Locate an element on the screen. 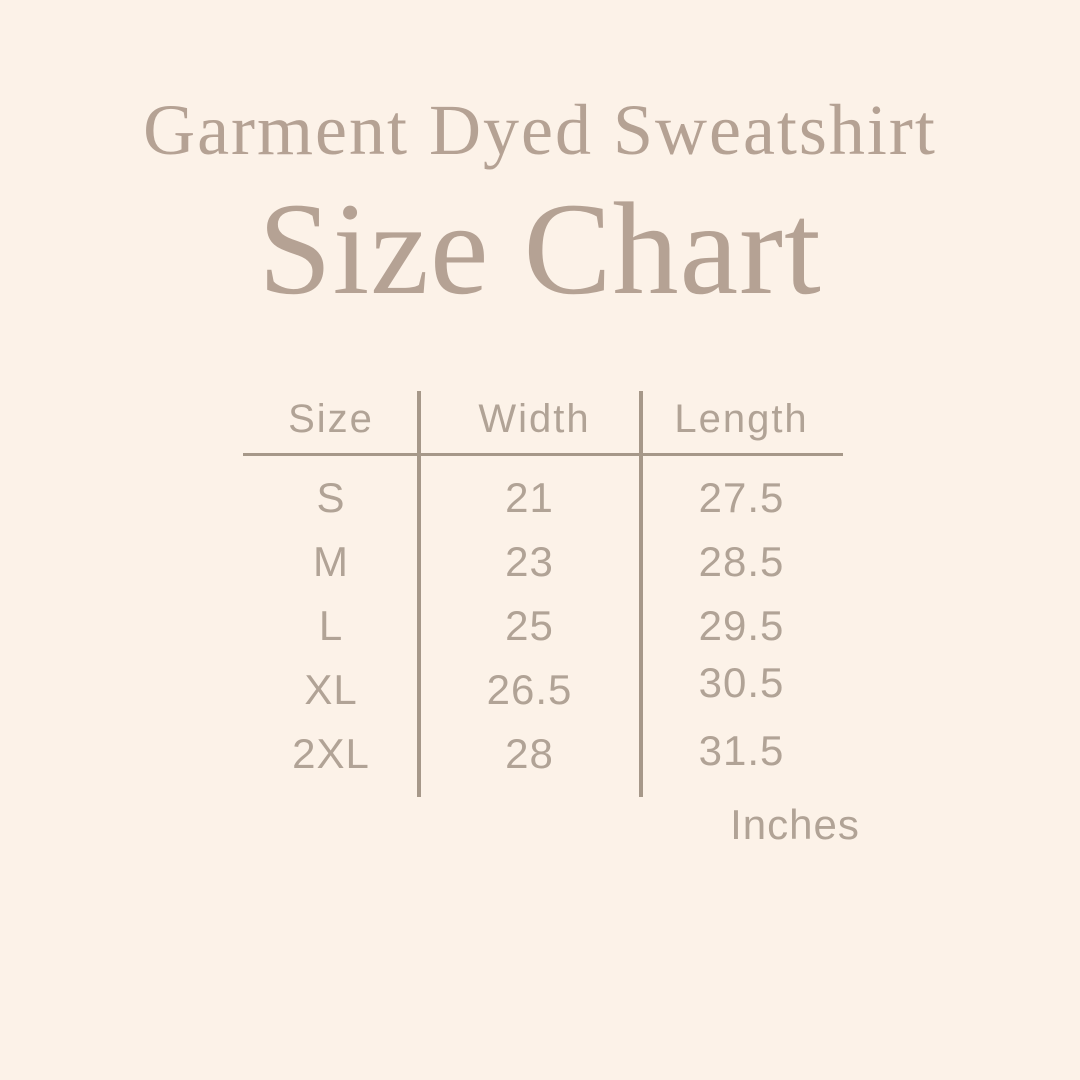 This screenshot has height=1080, width=1080. cell-length: 28.5 is located at coordinates (741, 561).